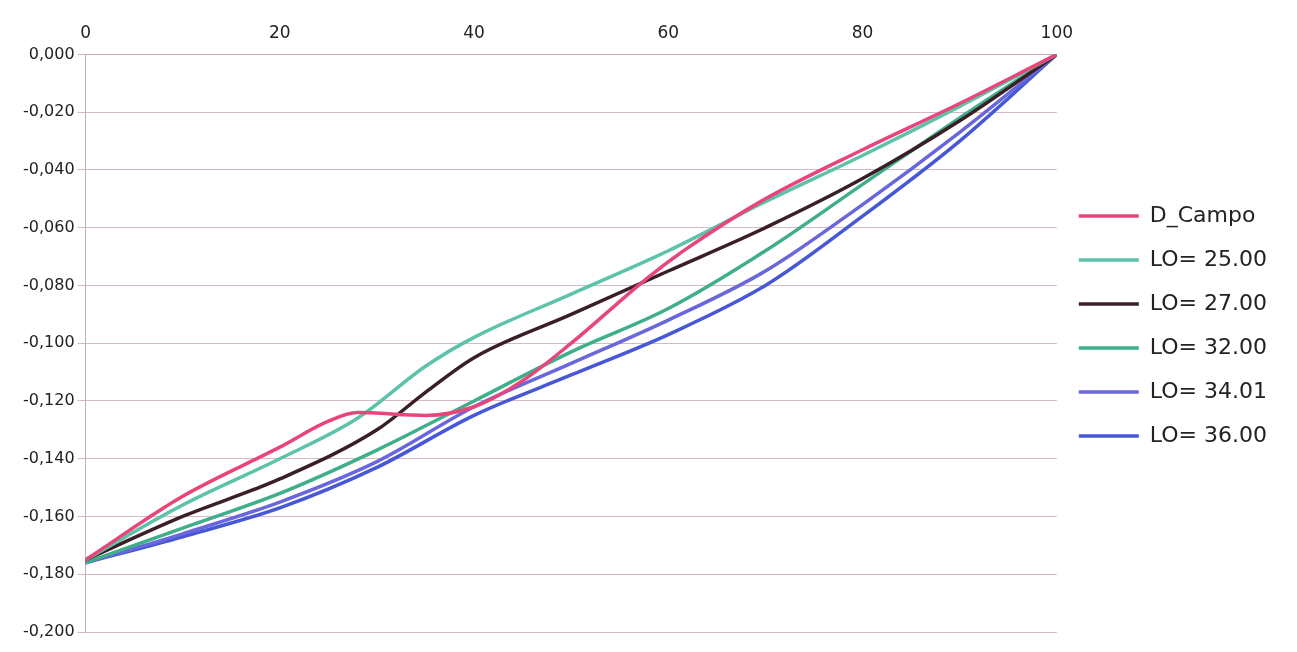 This screenshot has width=1297, height=652. Describe the element at coordinates (49, 284) in the screenshot. I see `y-tick-label: -0,080` at that location.